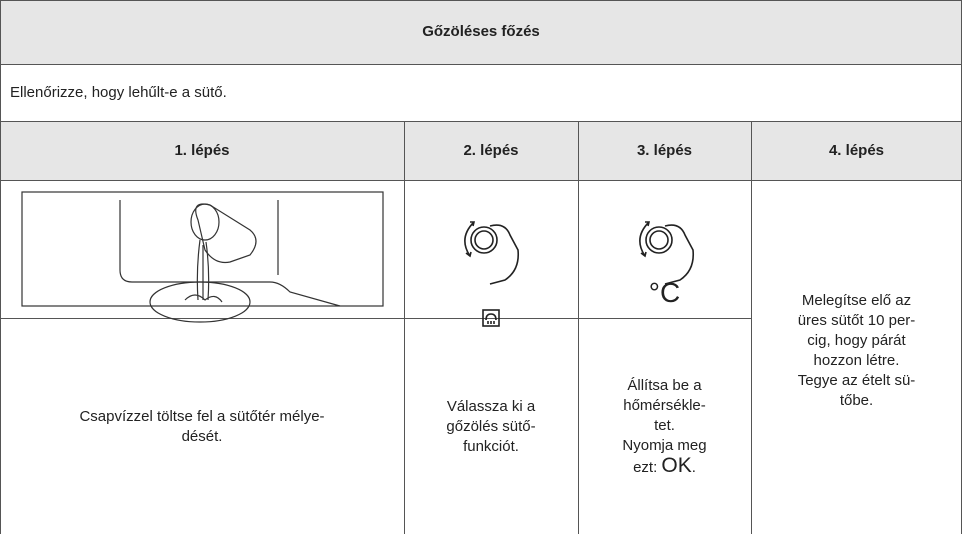 The width and height of the screenshot is (966, 534). I want to click on text-line: tőbe., so click(856, 400).